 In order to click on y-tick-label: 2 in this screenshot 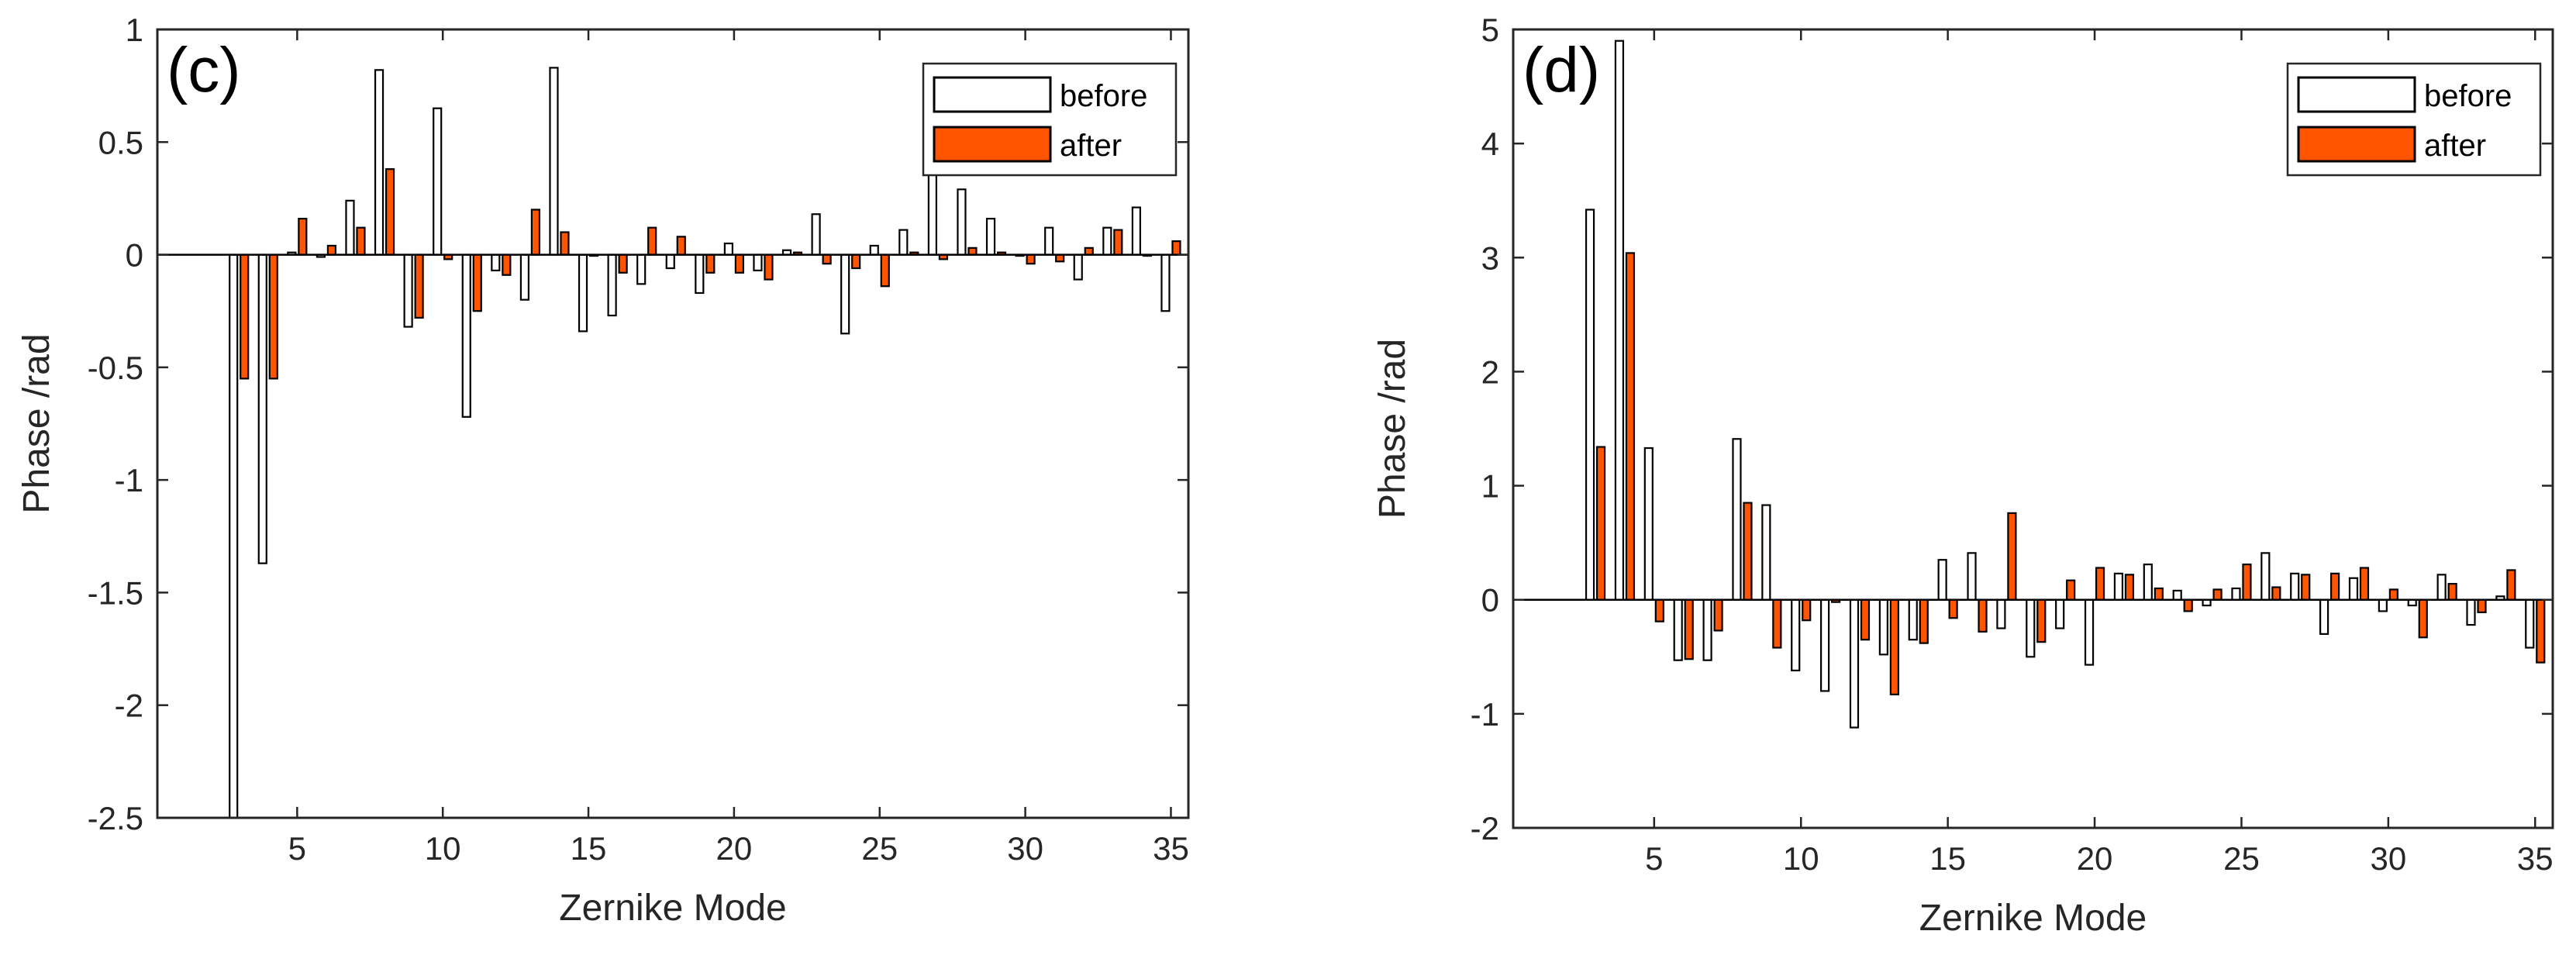, I will do `click(1490, 371)`.